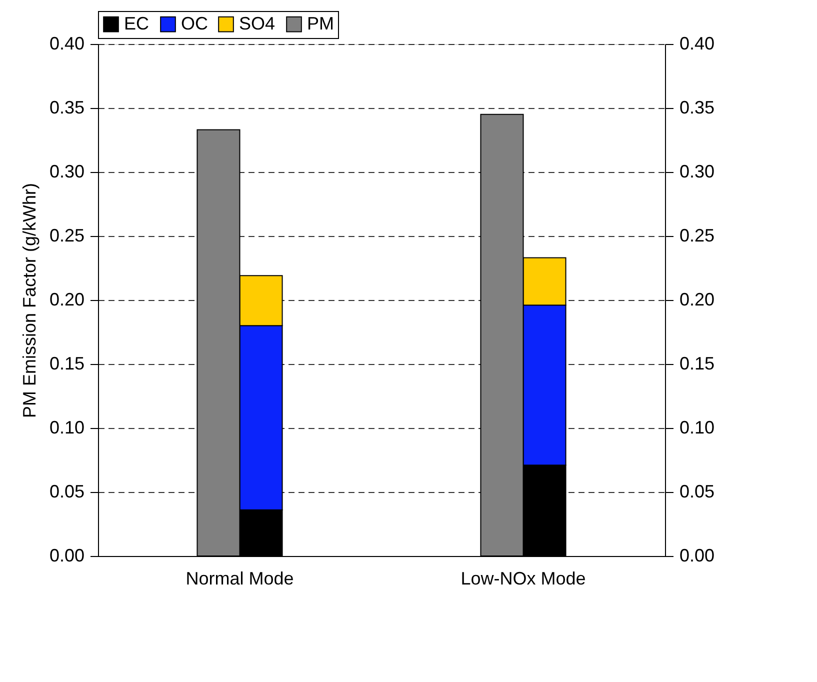  I want to click on legend-label: PM, so click(320, 23).